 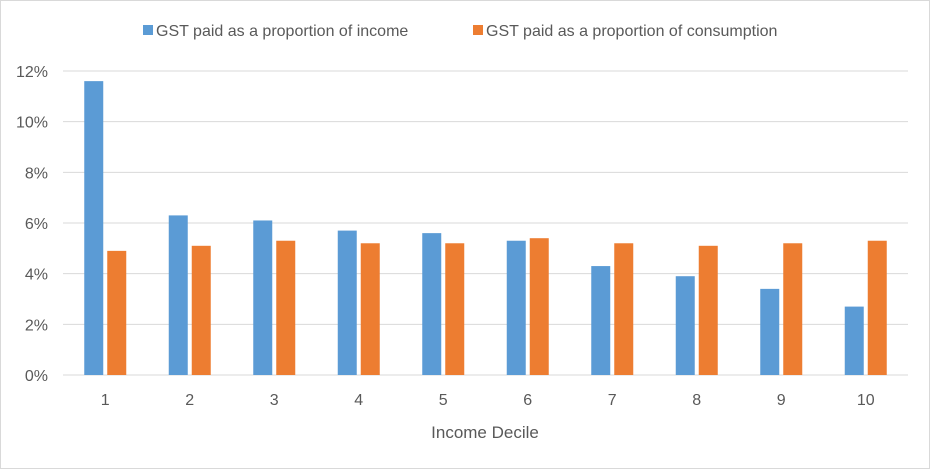 I want to click on y-tick-label: 2%, so click(x=36, y=325).